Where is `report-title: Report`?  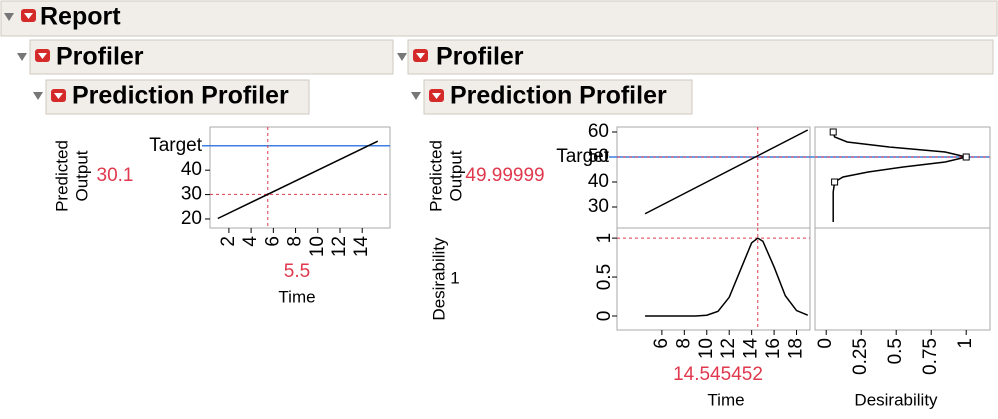 report-title: Report is located at coordinates (80, 17).